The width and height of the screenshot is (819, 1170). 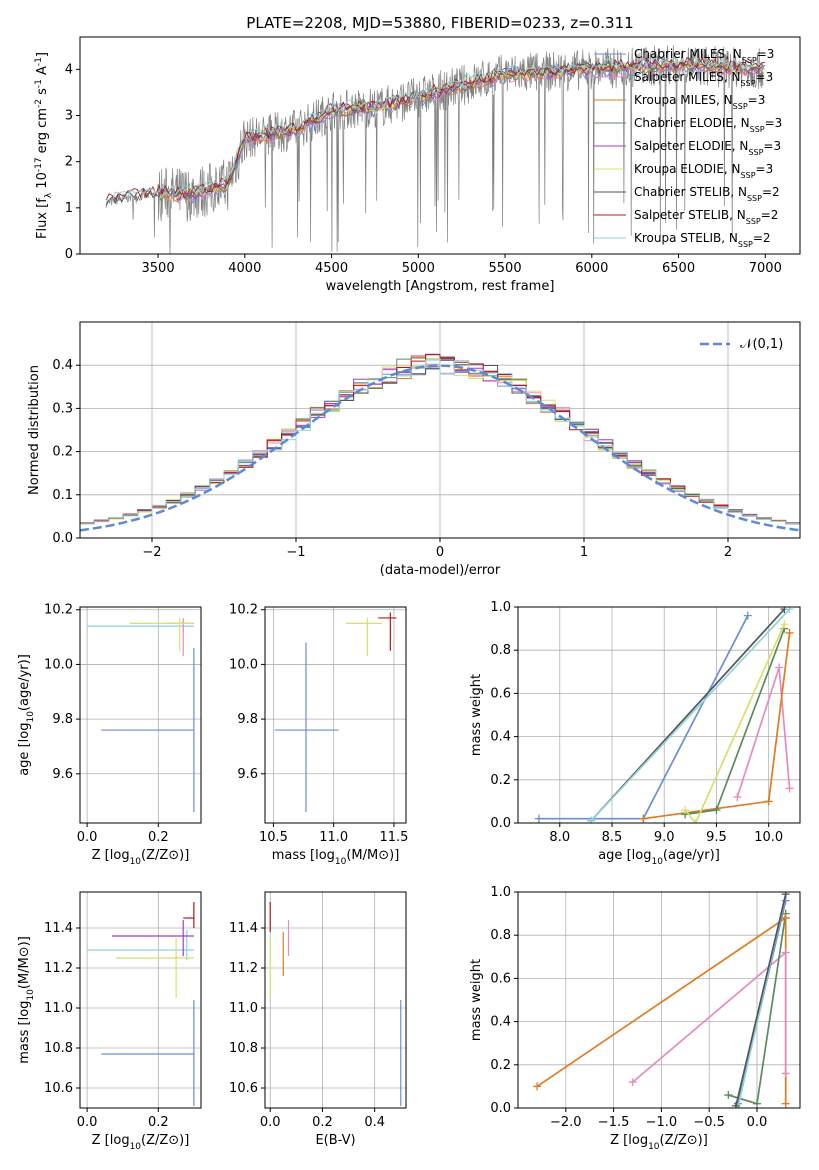 I want to click on x-tick-label: 8.0, so click(x=559, y=837).